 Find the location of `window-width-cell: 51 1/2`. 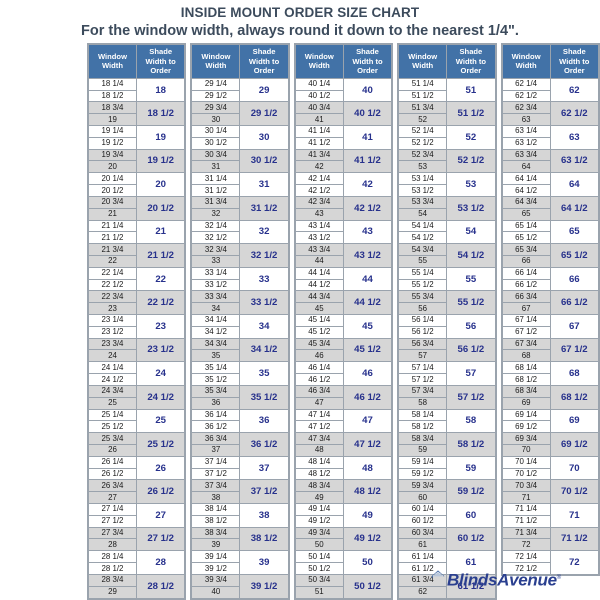

window-width-cell: 51 1/2 is located at coordinates (423, 96).